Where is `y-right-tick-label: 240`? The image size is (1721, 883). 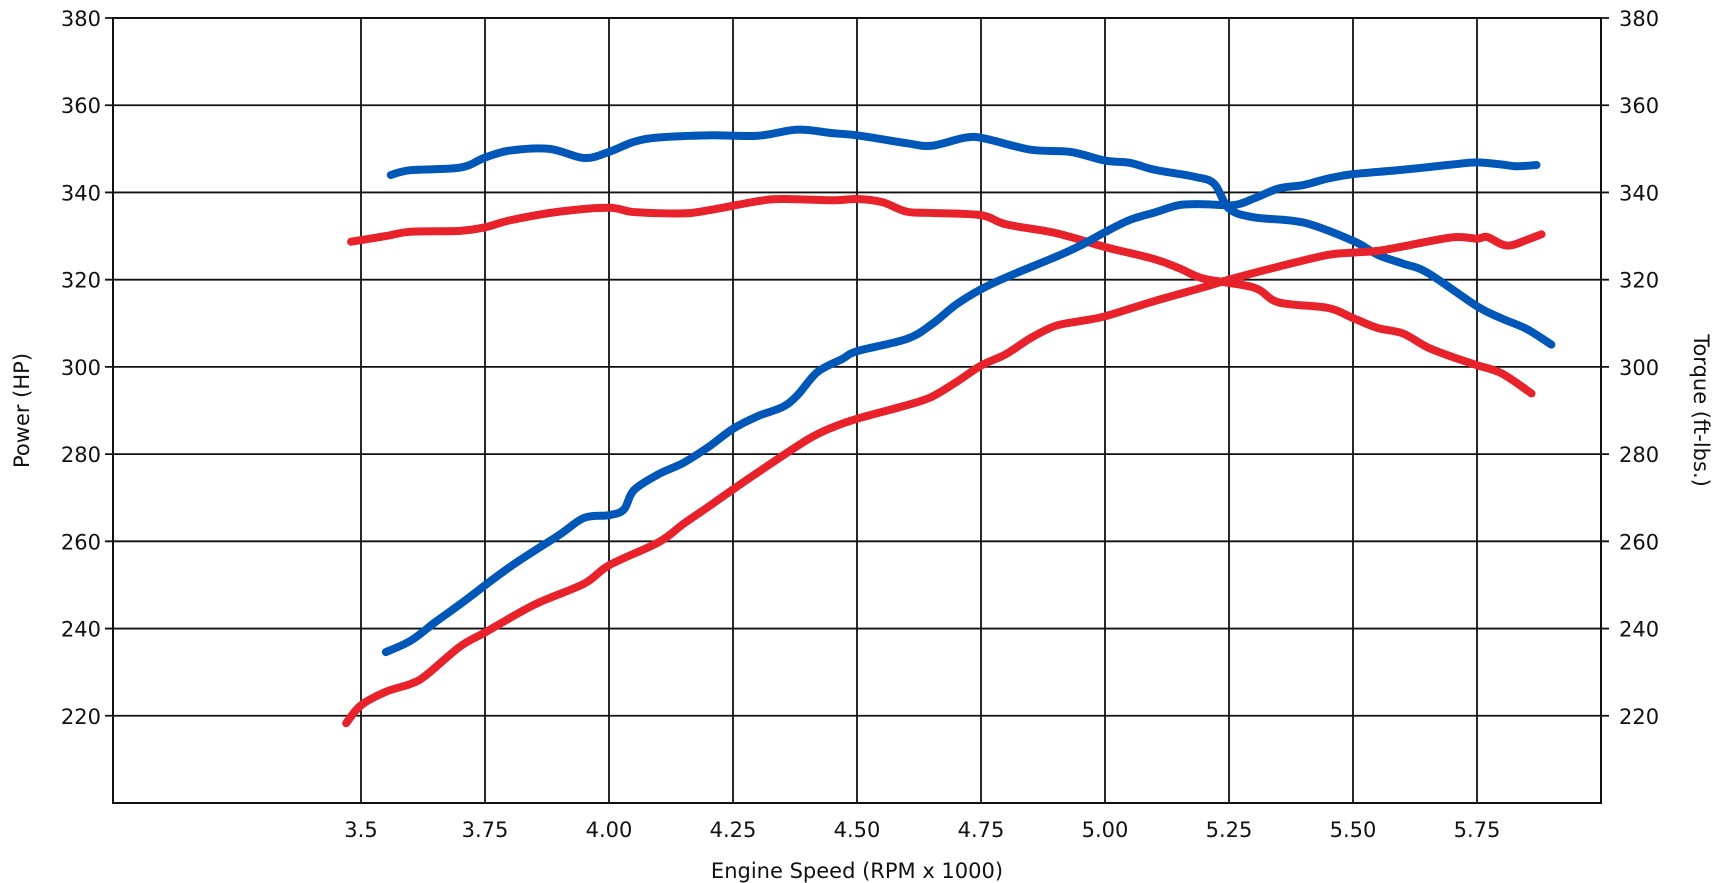 y-right-tick-label: 240 is located at coordinates (1639, 630).